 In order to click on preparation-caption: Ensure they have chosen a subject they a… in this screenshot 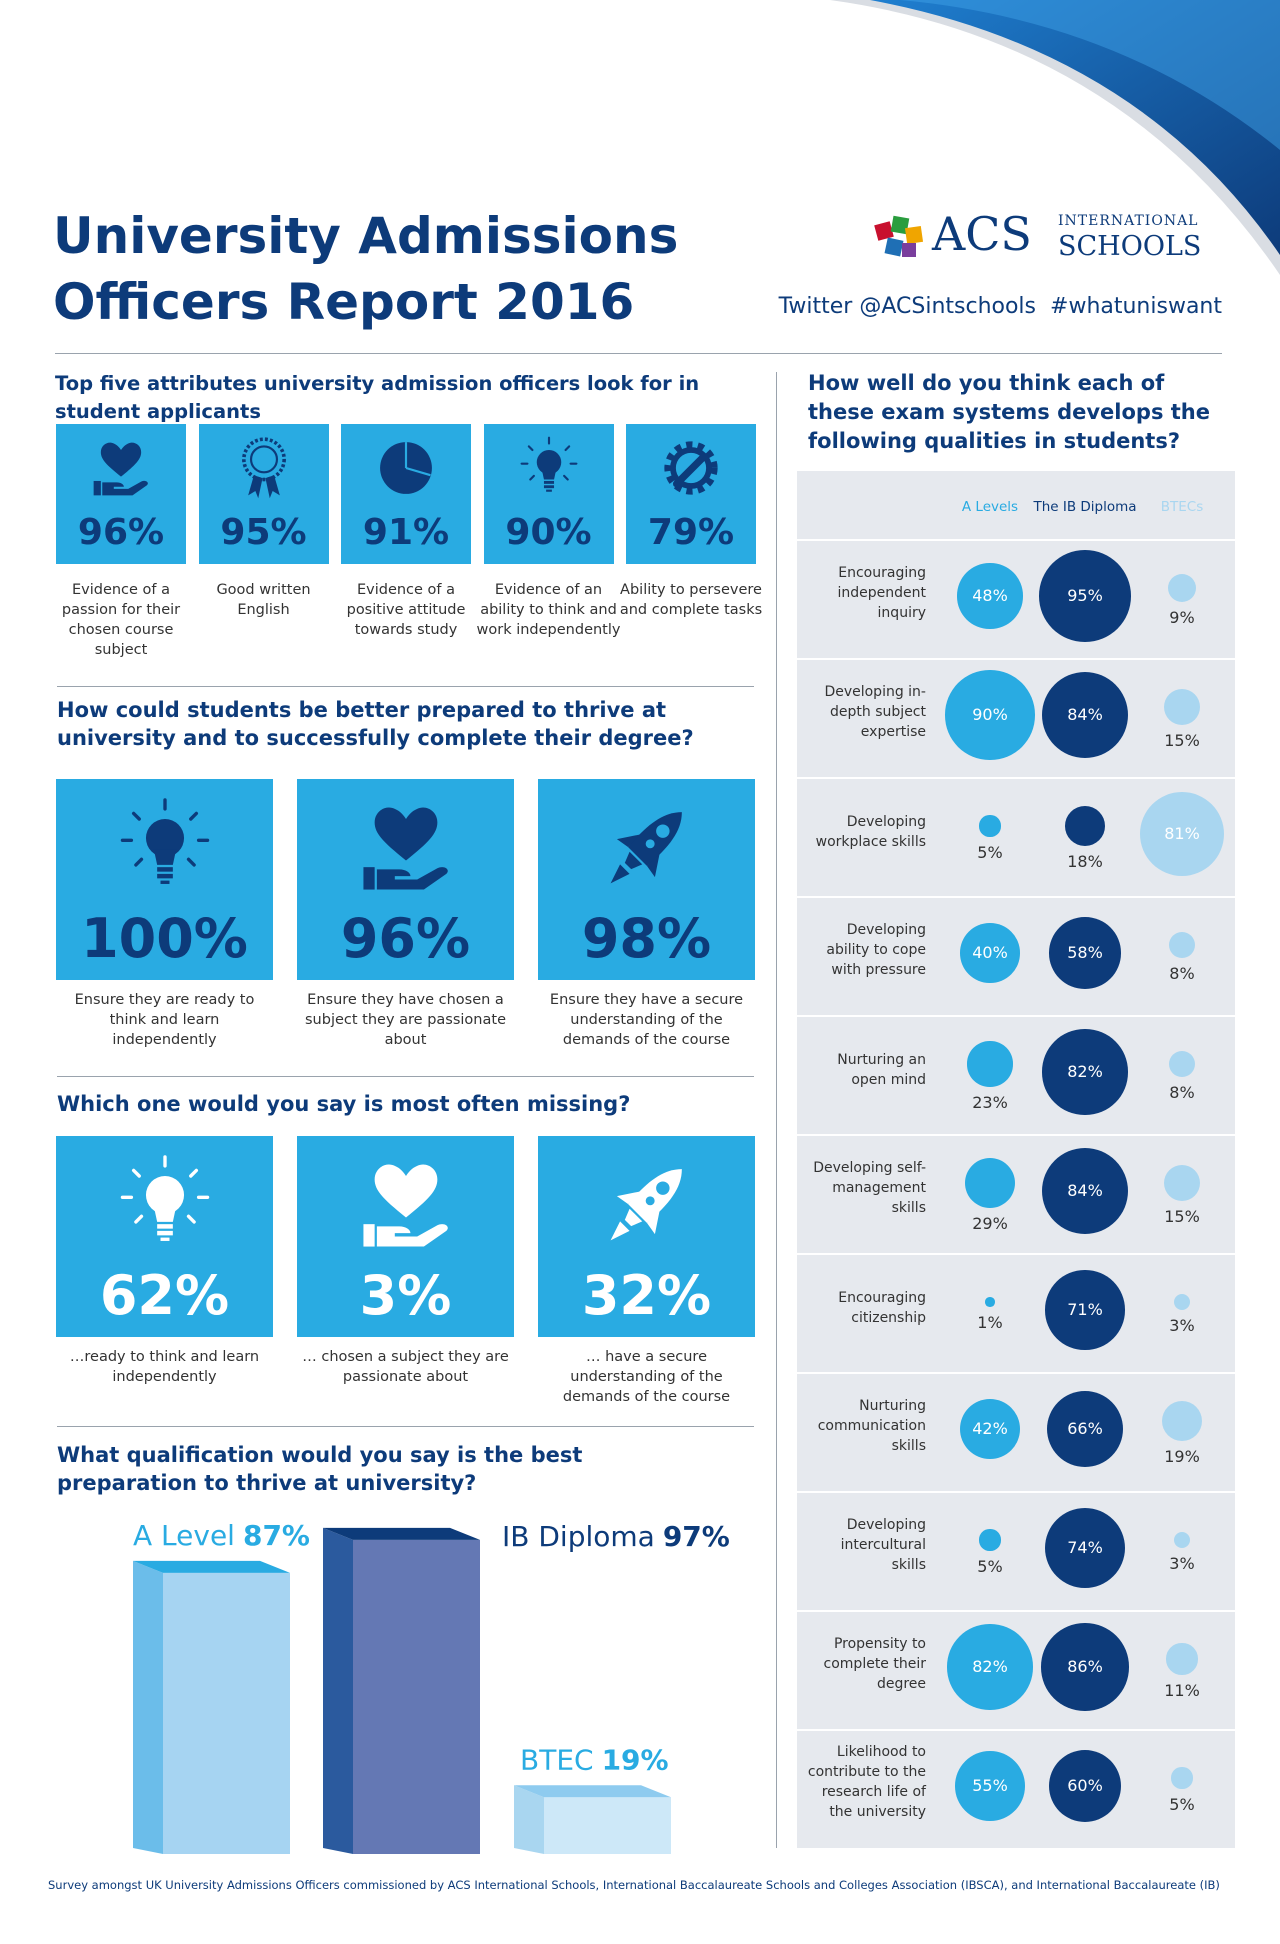, I will do `click(405, 1020)`.